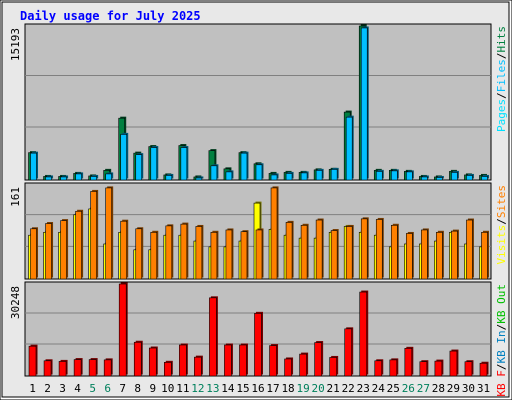  Describe the element at coordinates (212, 388) in the screenshot. I see `x-tick-label: 13` at that location.